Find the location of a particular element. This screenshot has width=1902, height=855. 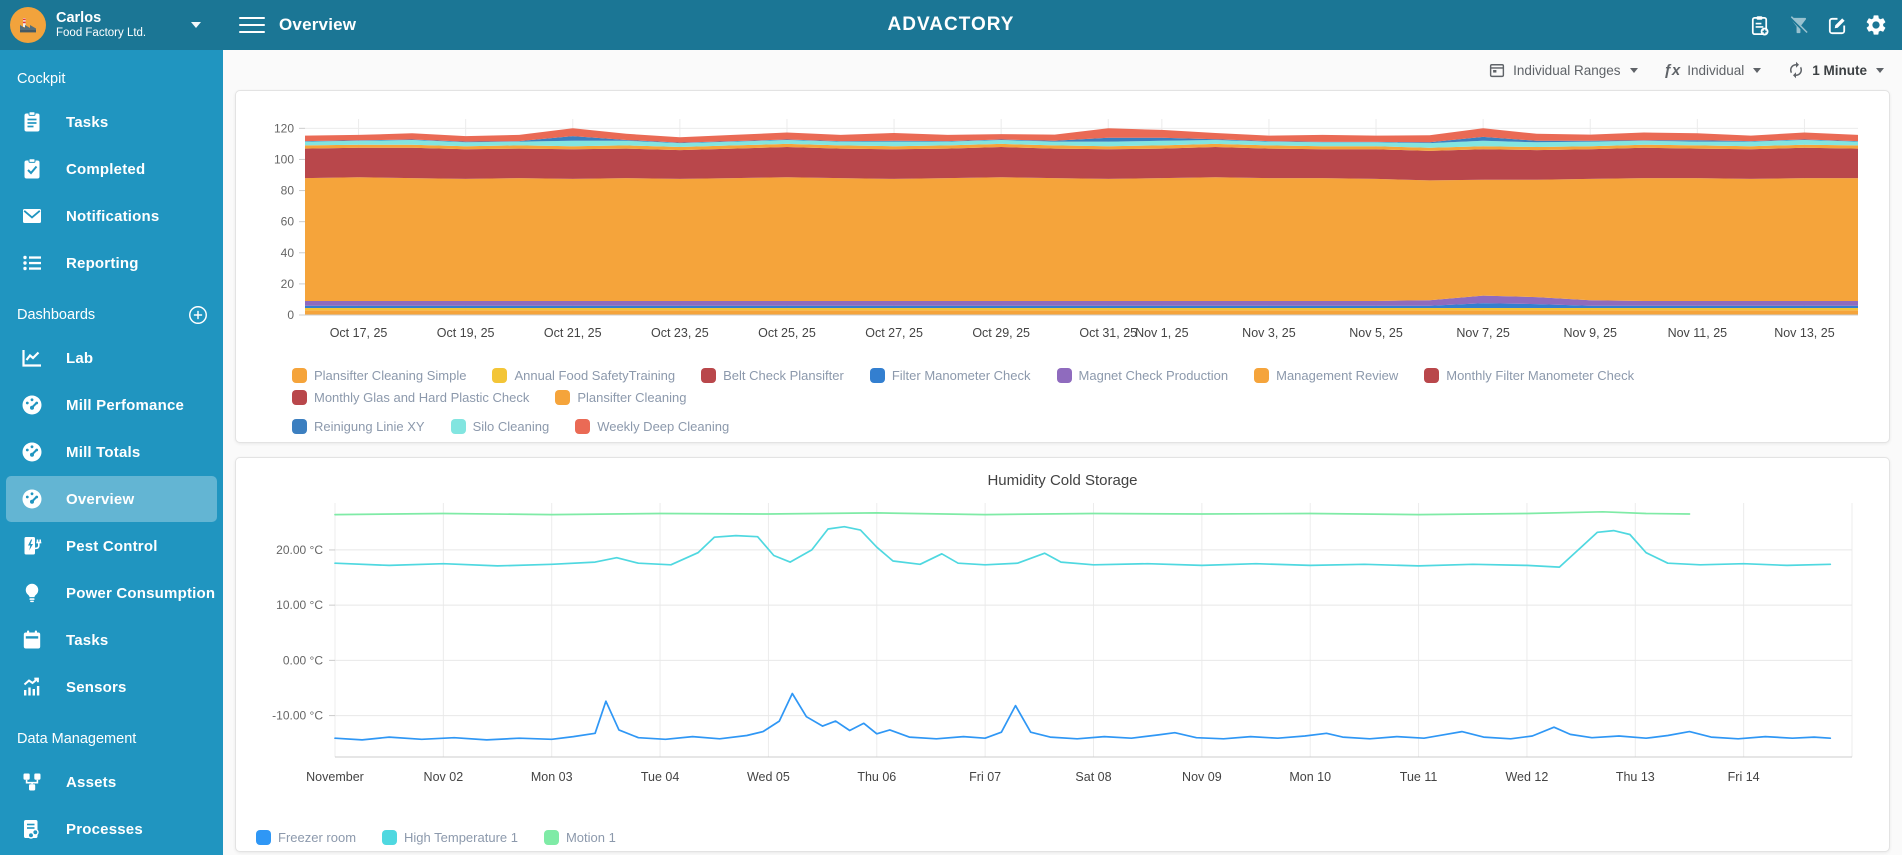

svg-text: Nov 7, 25 is located at coordinates (1483, 333).